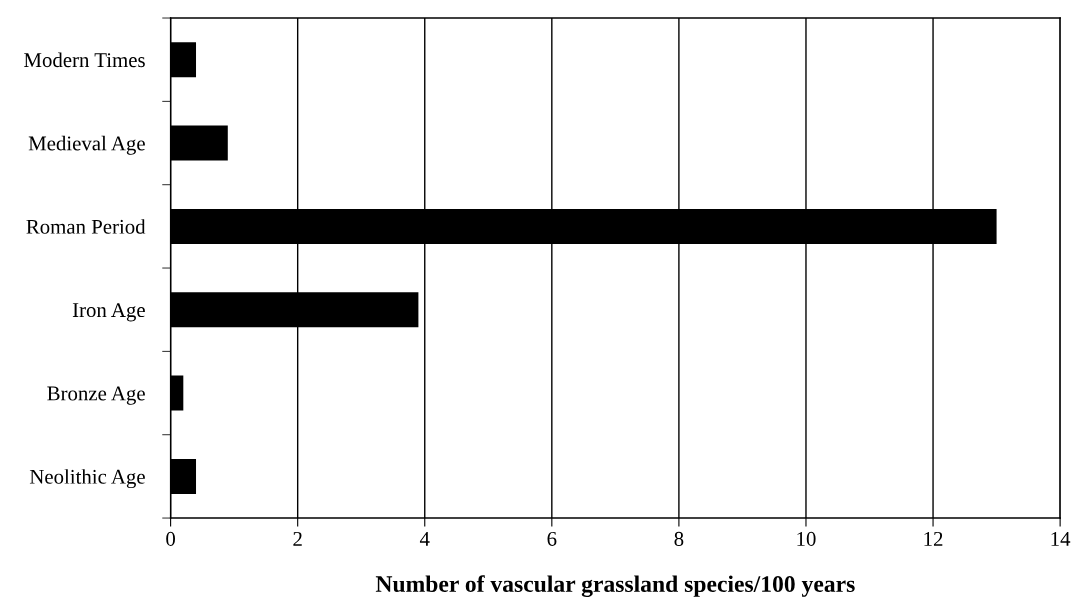 This screenshot has width=1073, height=601. I want to click on y-tick-label: Roman Period, so click(86, 226).